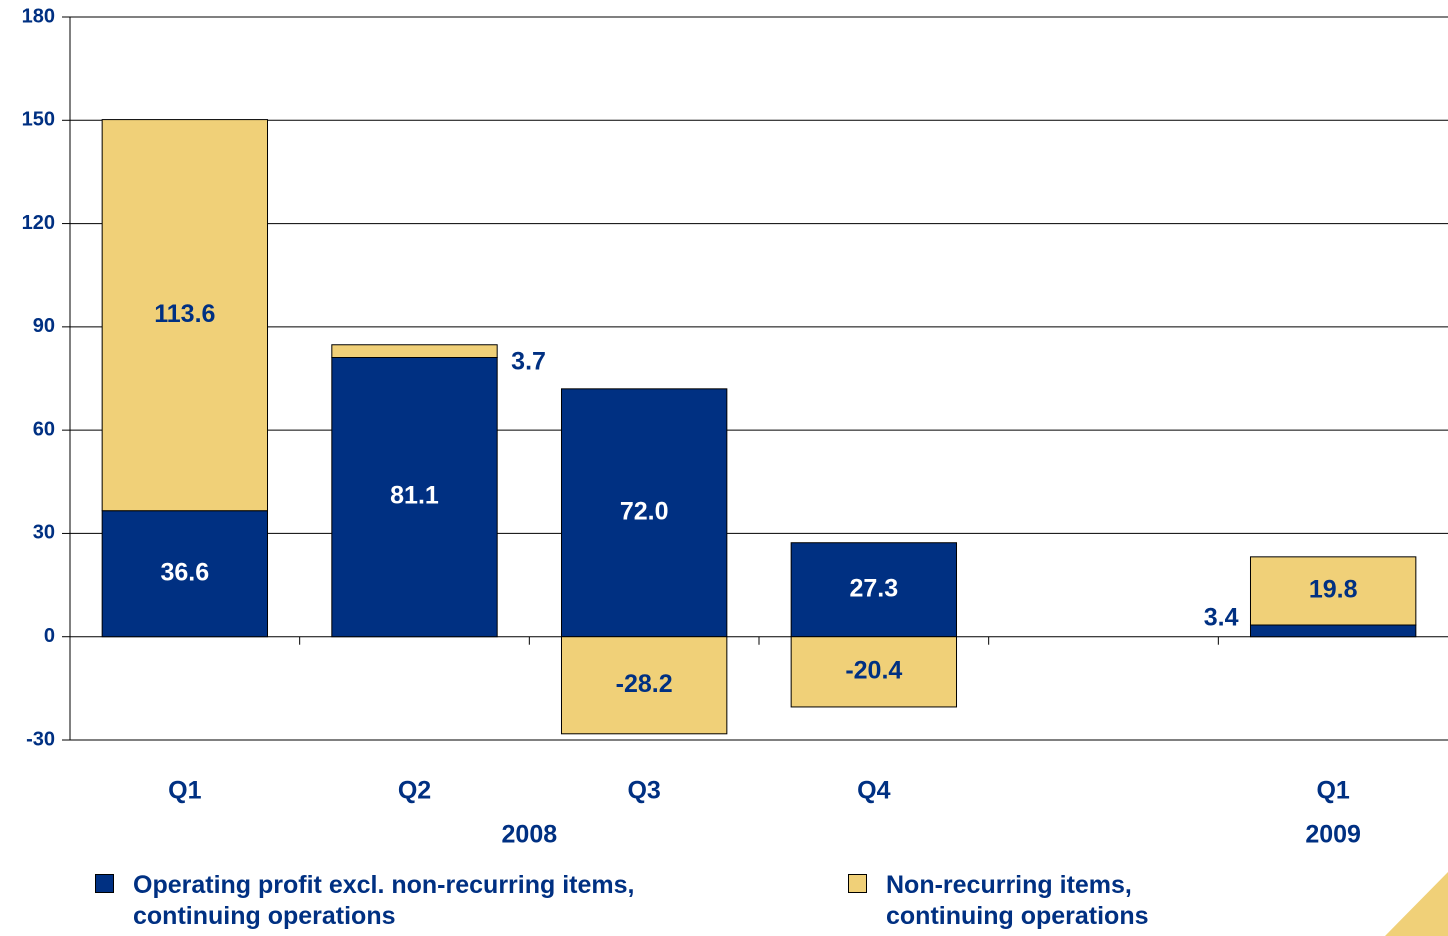 This screenshot has height=936, width=1448. What do you see at coordinates (38, 223) in the screenshot?
I see `y-tick-label: 120` at bounding box center [38, 223].